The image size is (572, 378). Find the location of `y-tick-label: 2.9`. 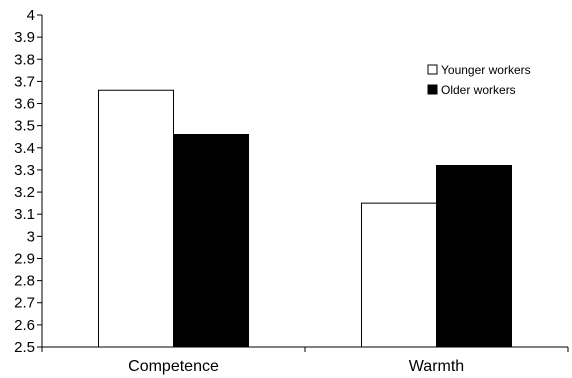

y-tick-label: 2.9 is located at coordinates (24, 258).